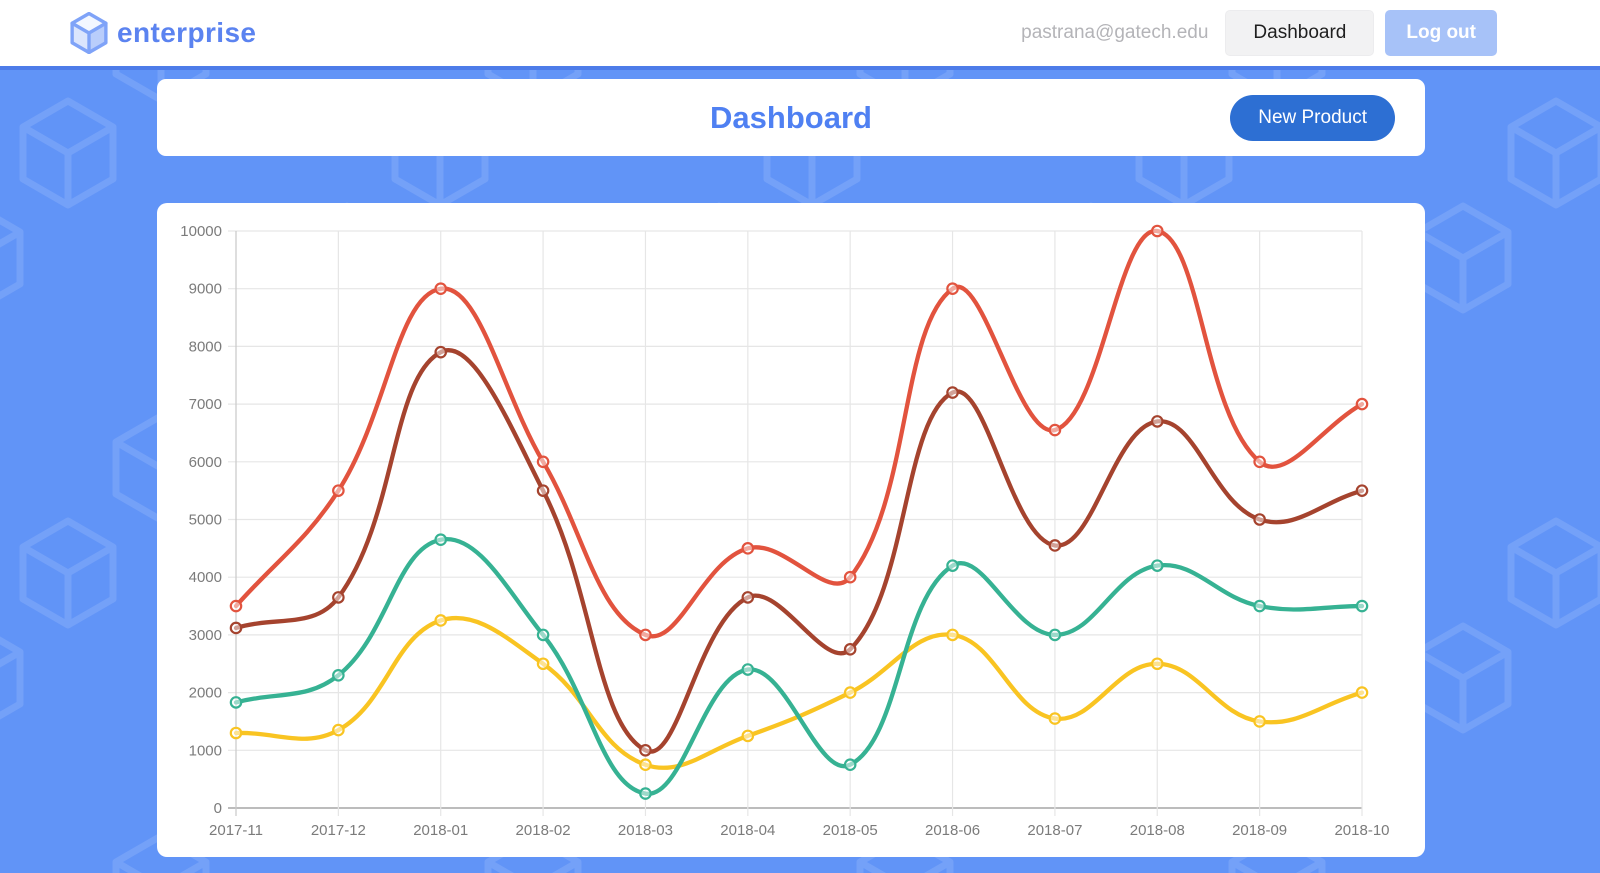 The image size is (1600, 873). Describe the element at coordinates (187, 32) in the screenshot. I see `brand-name: enterprise` at that location.